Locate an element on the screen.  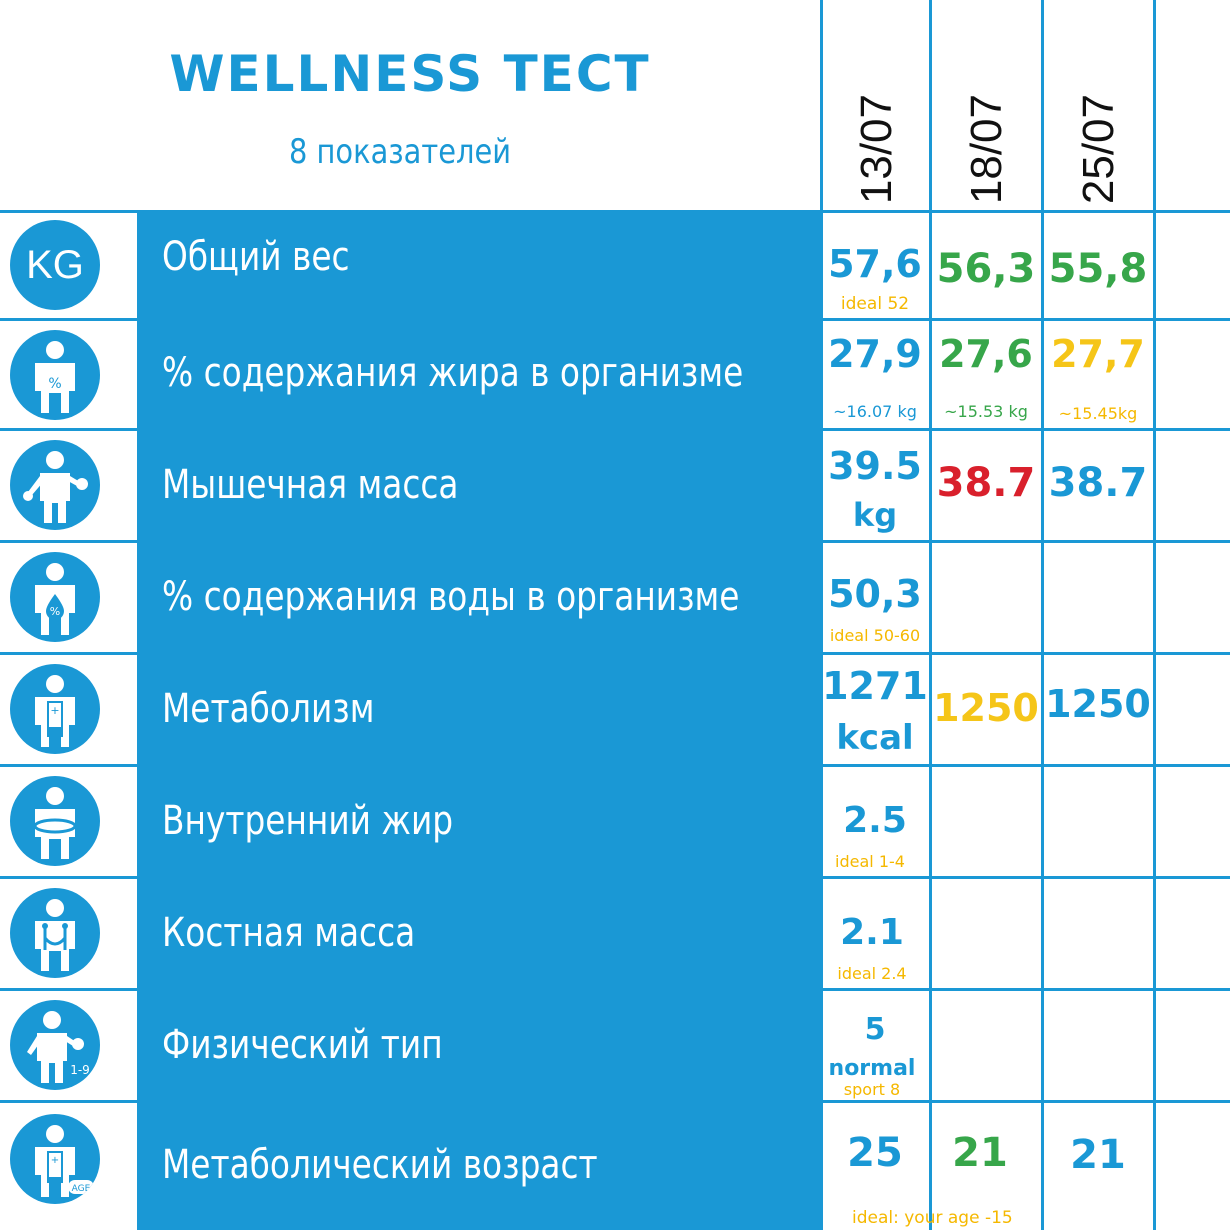
note-25-07: ~15.45kg is located at coordinates (1098, 413).